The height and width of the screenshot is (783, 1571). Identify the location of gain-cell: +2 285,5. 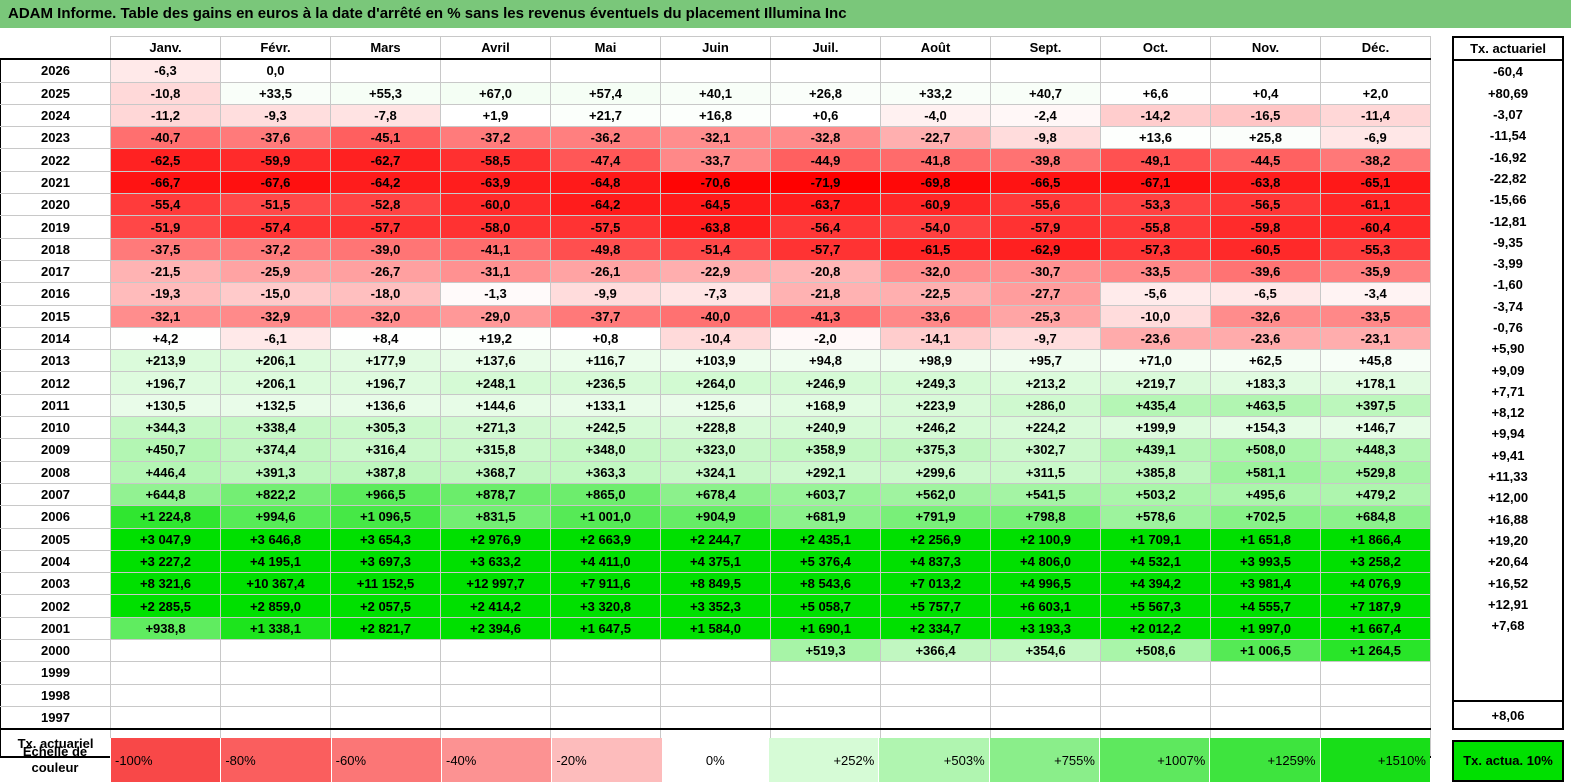
(165, 606).